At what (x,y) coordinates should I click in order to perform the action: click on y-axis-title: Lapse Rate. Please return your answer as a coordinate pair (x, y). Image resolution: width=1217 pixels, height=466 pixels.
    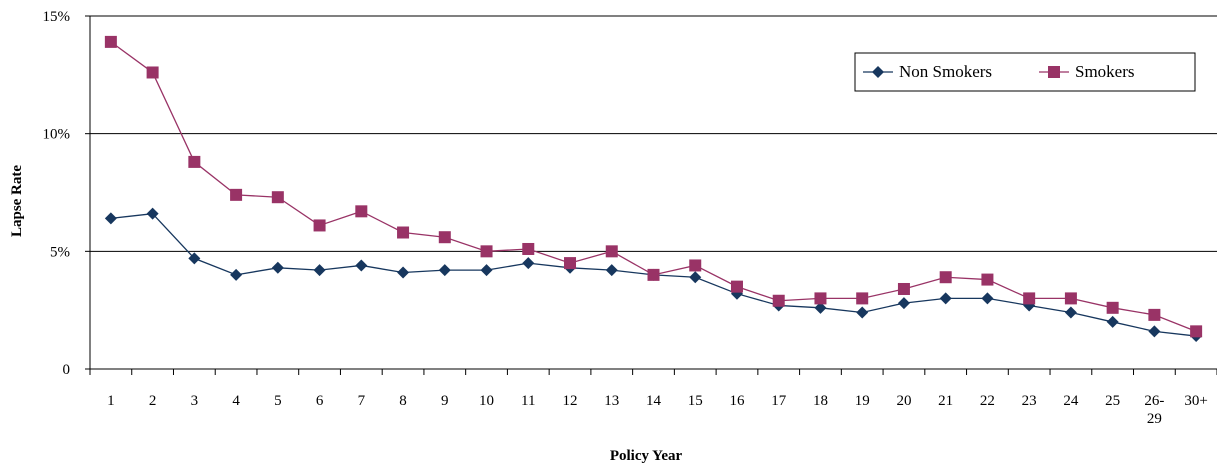
    Looking at the image, I should click on (17, 201).